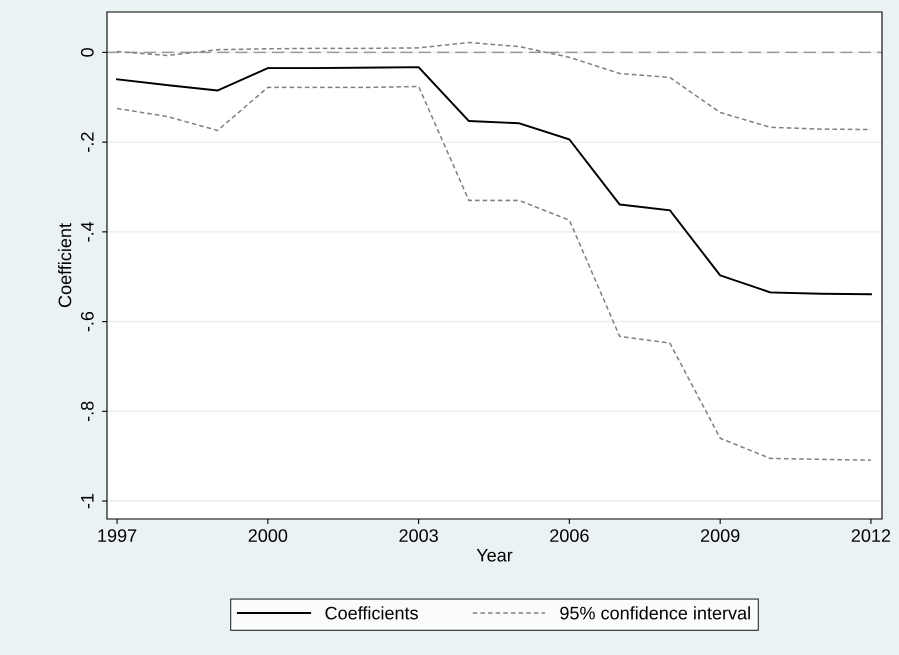  Describe the element at coordinates (268, 535) in the screenshot. I see `x-tick-label: 2000` at that location.